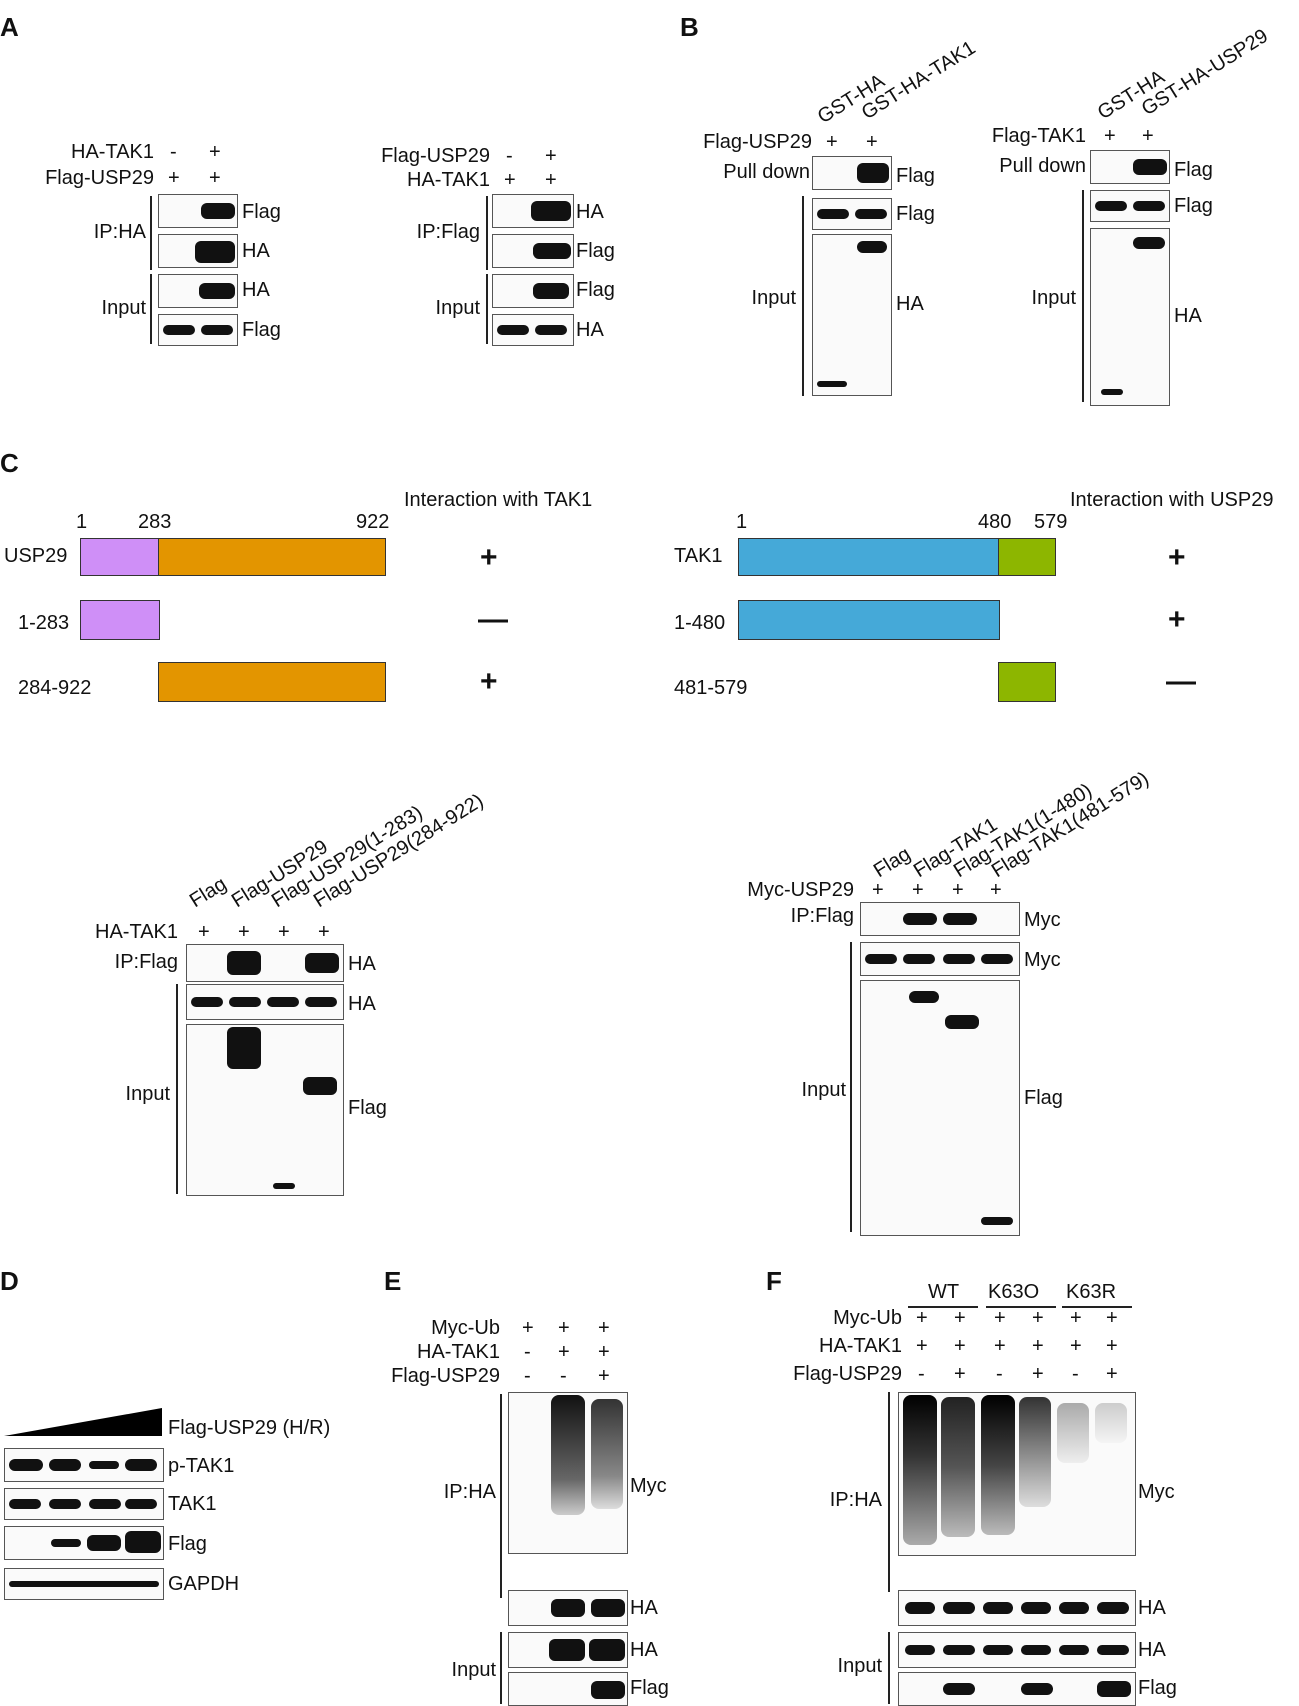  What do you see at coordinates (1051, 522) in the screenshot?
I see `position-tick: 579` at bounding box center [1051, 522].